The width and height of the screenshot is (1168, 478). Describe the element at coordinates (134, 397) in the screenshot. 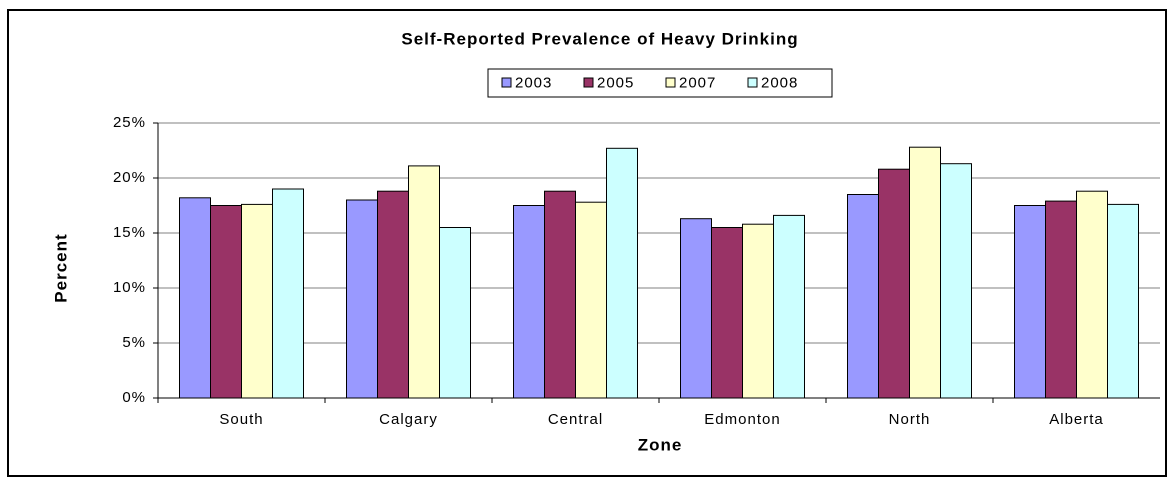

I see `y-tick-label: 0%` at that location.